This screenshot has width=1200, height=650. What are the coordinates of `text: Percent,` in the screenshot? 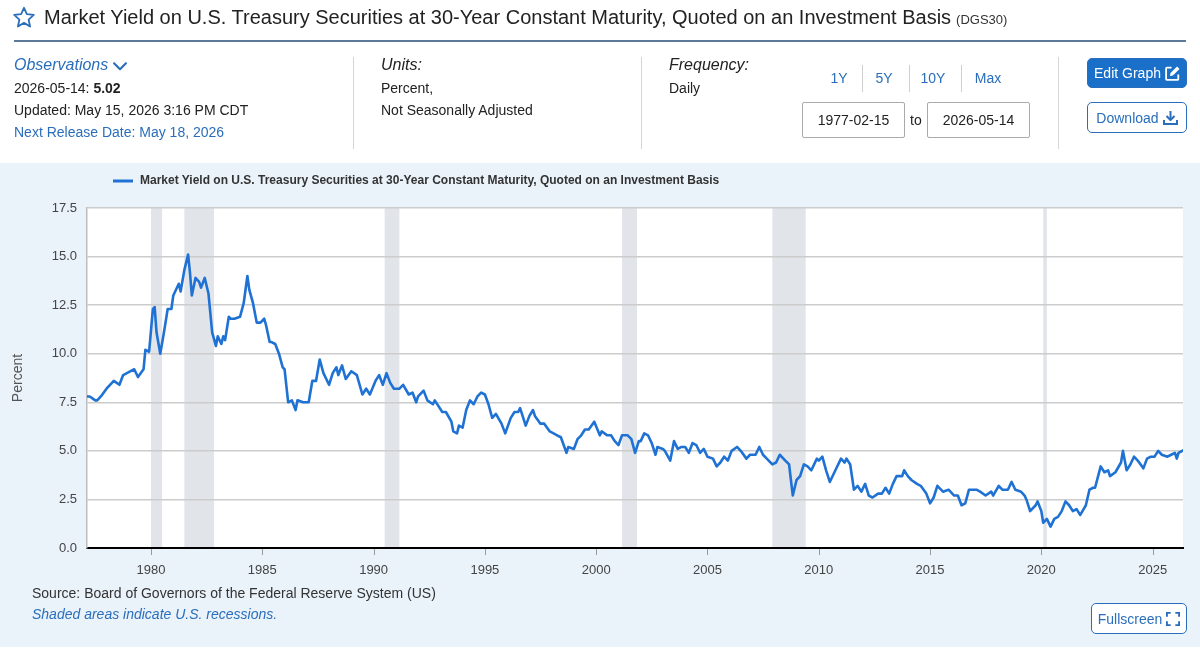 It's located at (407, 88).